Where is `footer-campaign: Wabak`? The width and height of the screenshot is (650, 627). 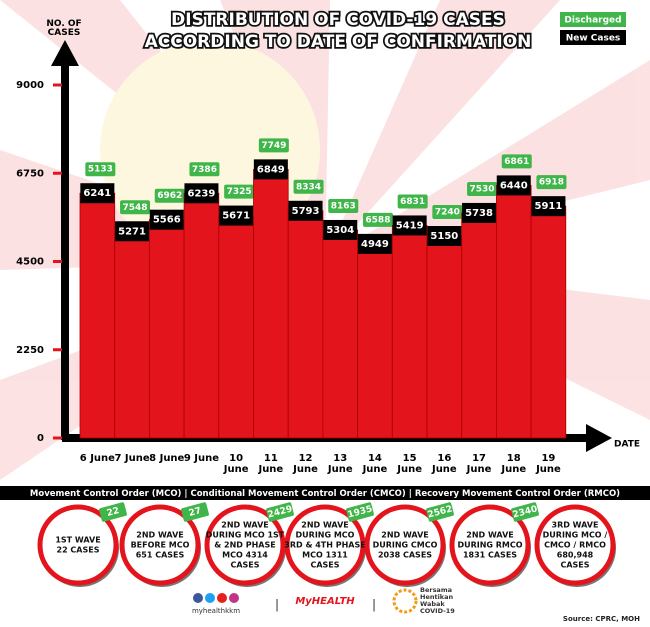 footer-campaign: Wabak is located at coordinates (432, 604).